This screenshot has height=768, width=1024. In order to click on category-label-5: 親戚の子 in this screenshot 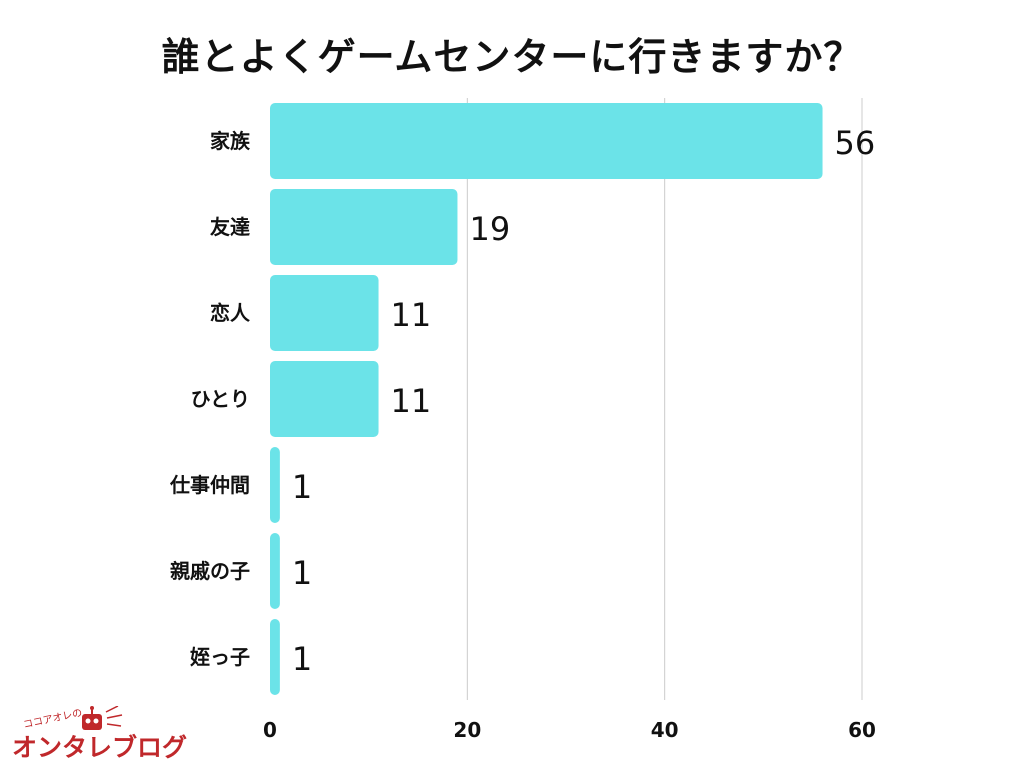, I will do `click(210, 571)`.